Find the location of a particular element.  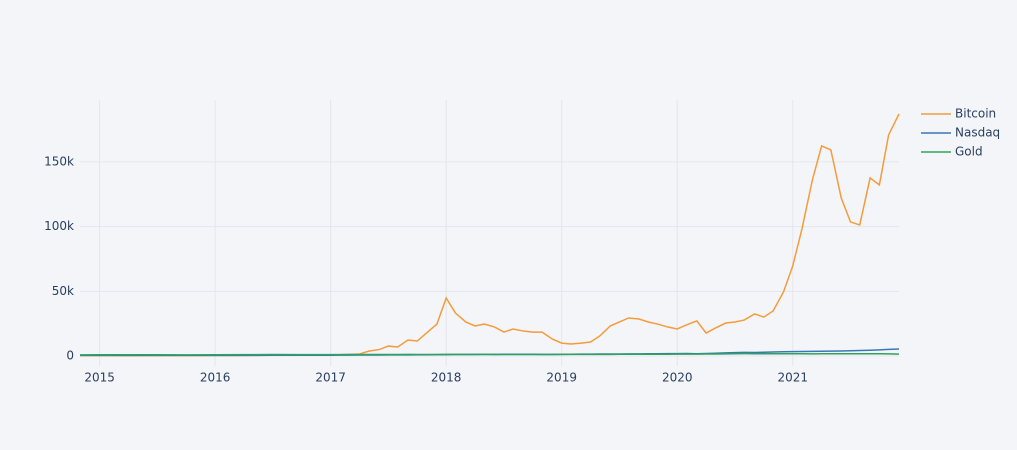

y-tick-label: 50k is located at coordinates (63, 291).